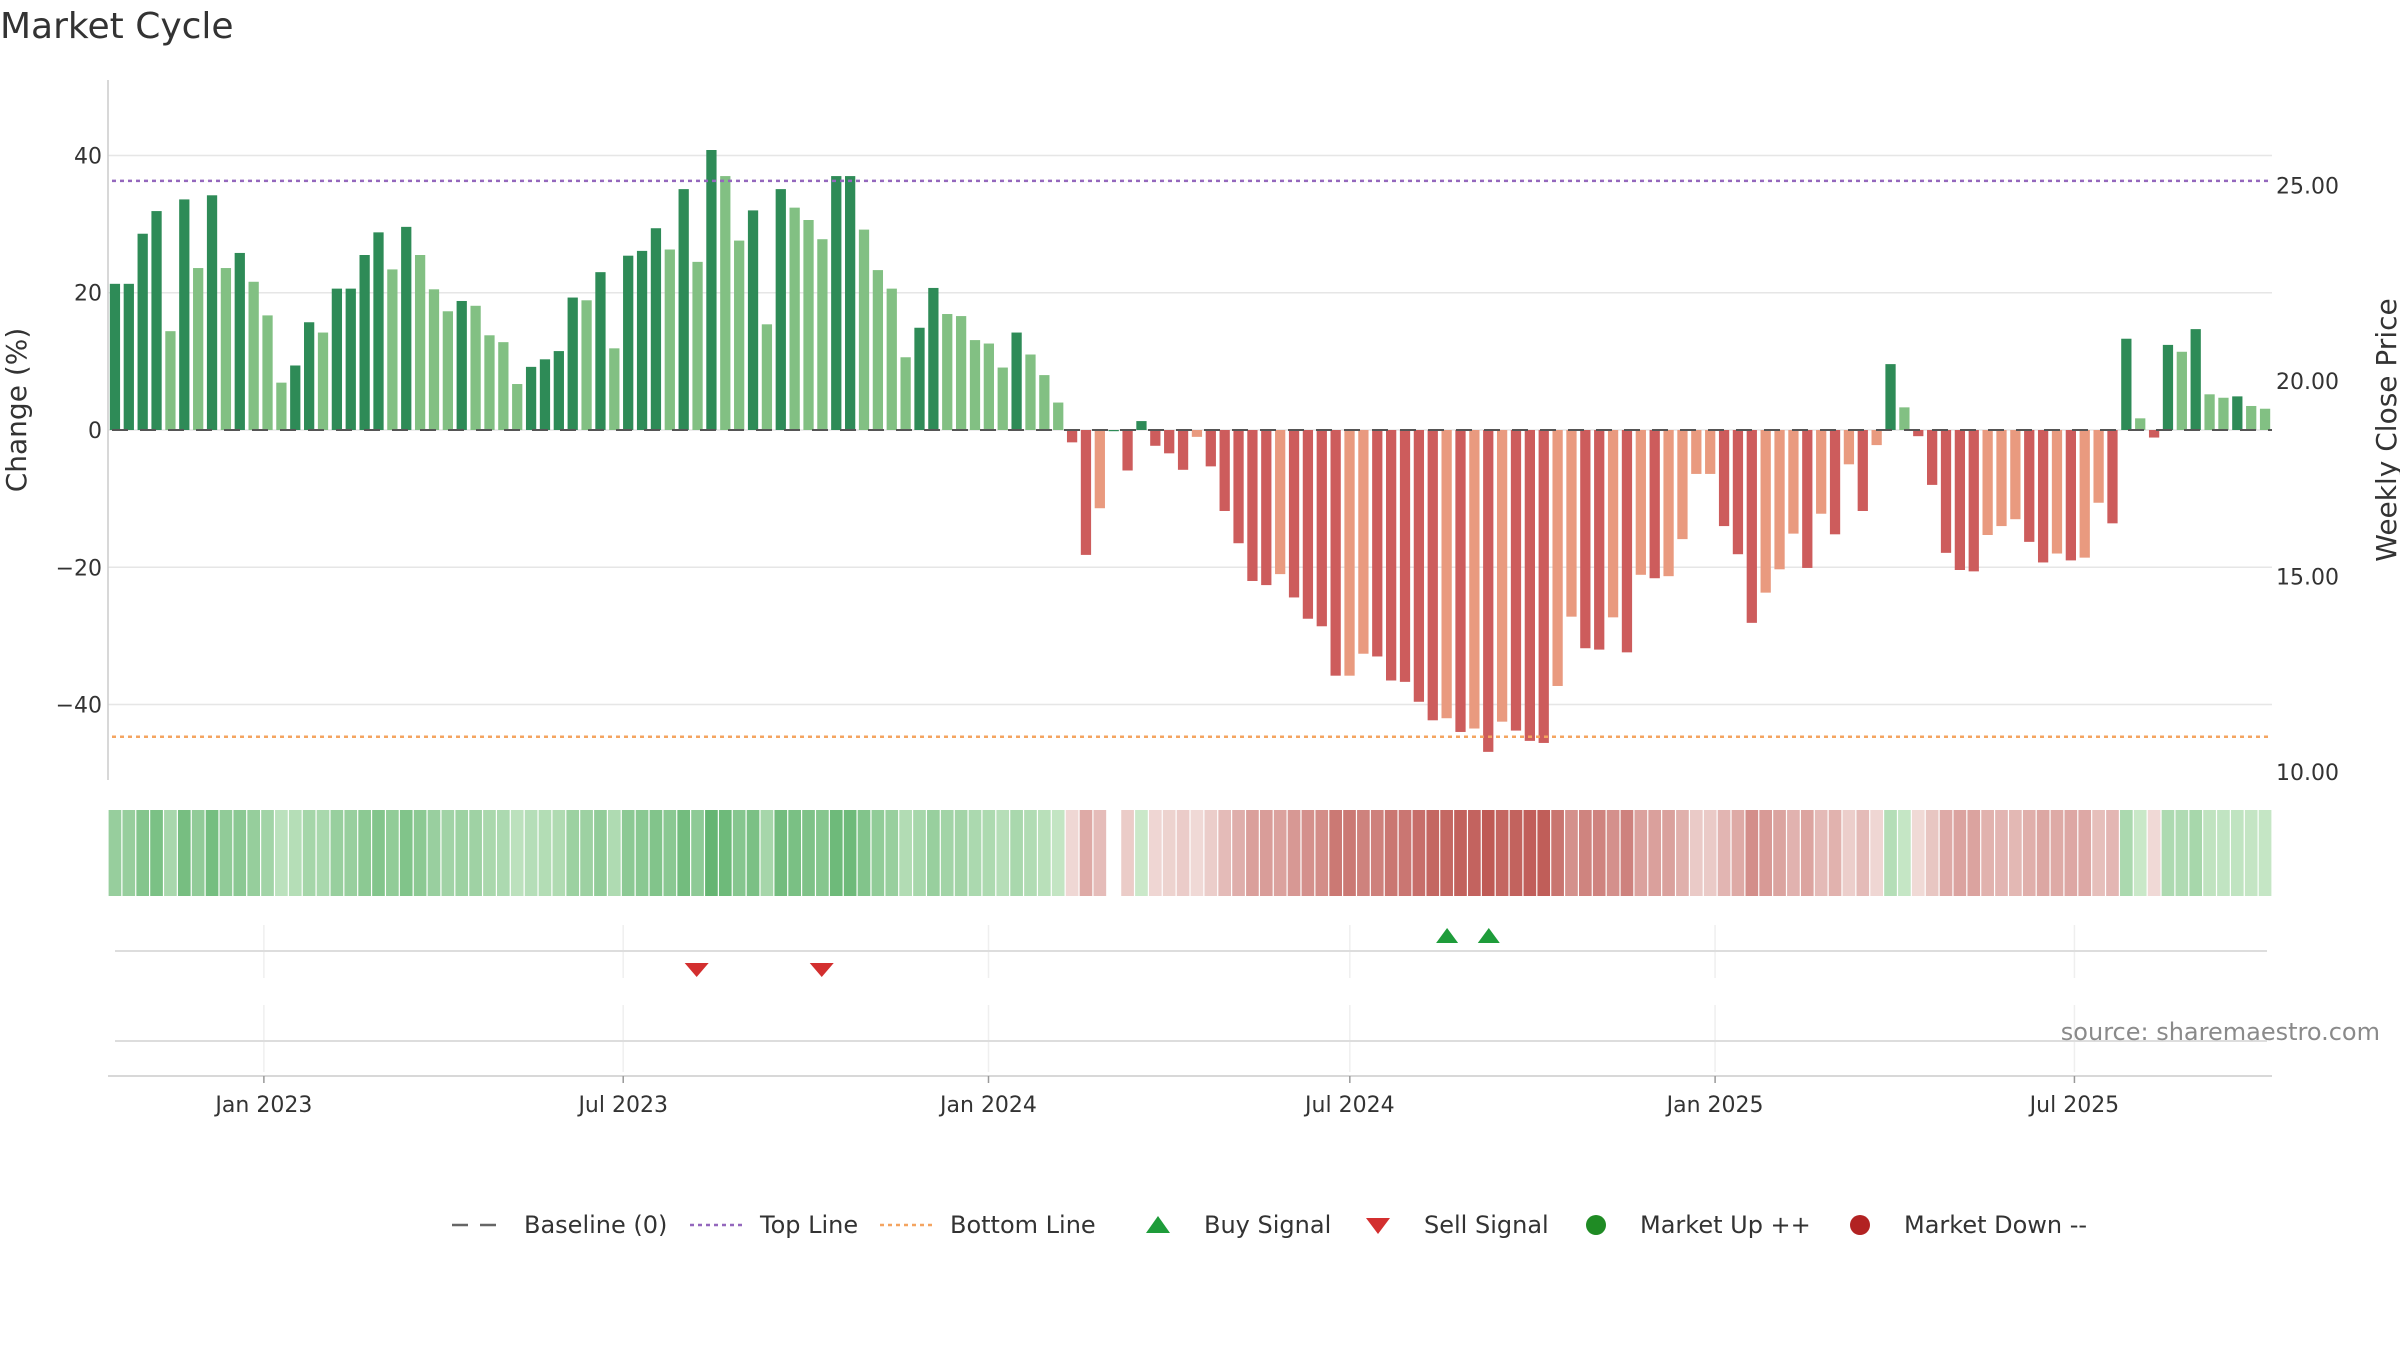  What do you see at coordinates (1267, 1225) in the screenshot?
I see `legend-label: Buy Signal` at bounding box center [1267, 1225].